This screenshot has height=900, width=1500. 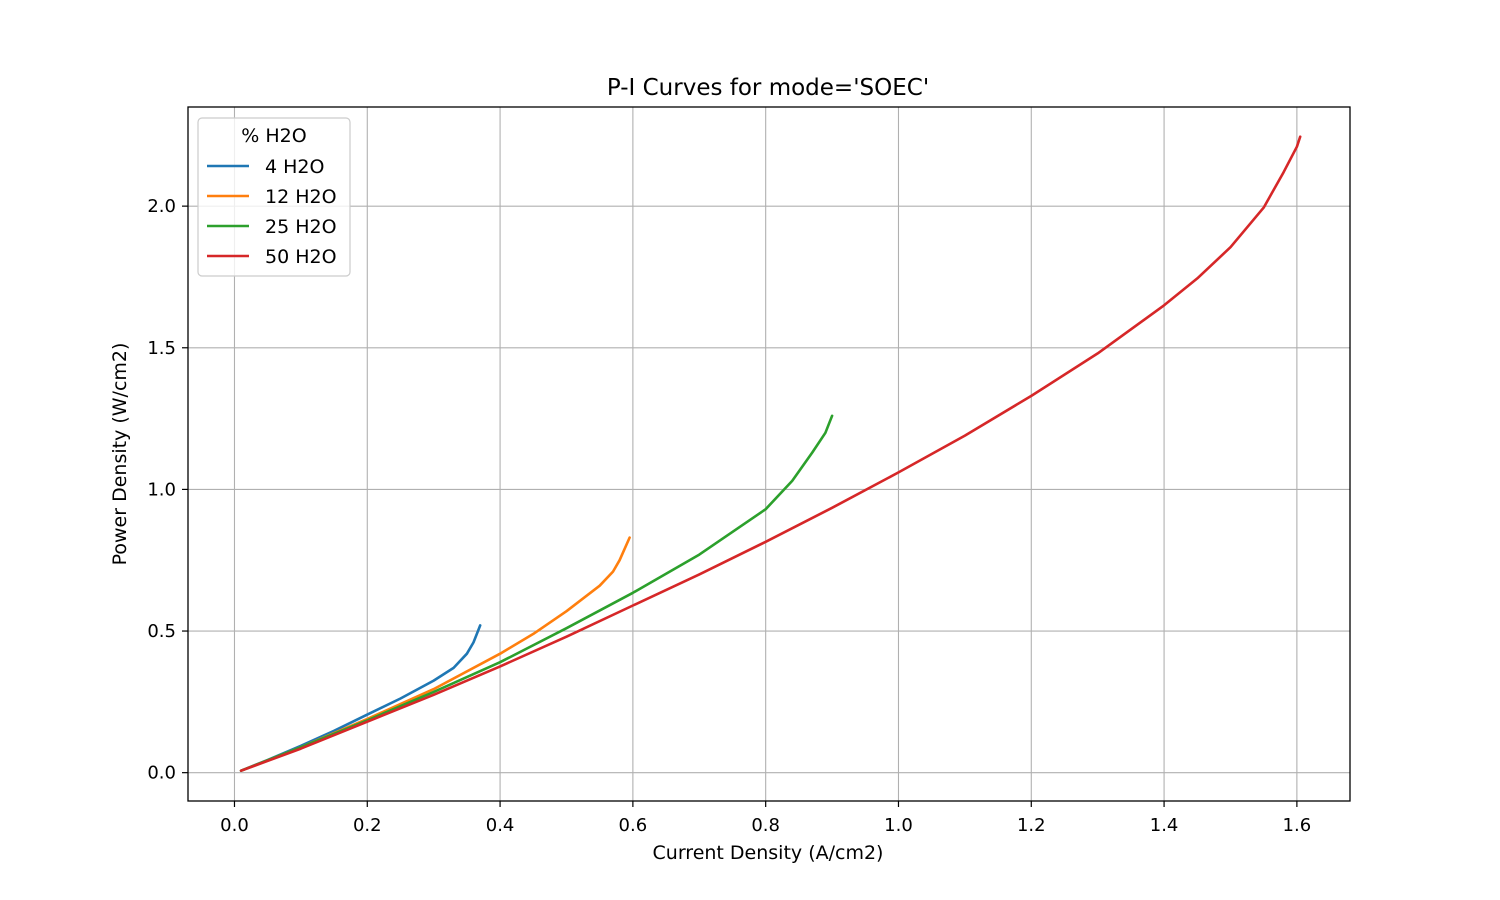 What do you see at coordinates (768, 853) in the screenshot?
I see `x-axis-label: Current Density (A/cm2)` at bounding box center [768, 853].